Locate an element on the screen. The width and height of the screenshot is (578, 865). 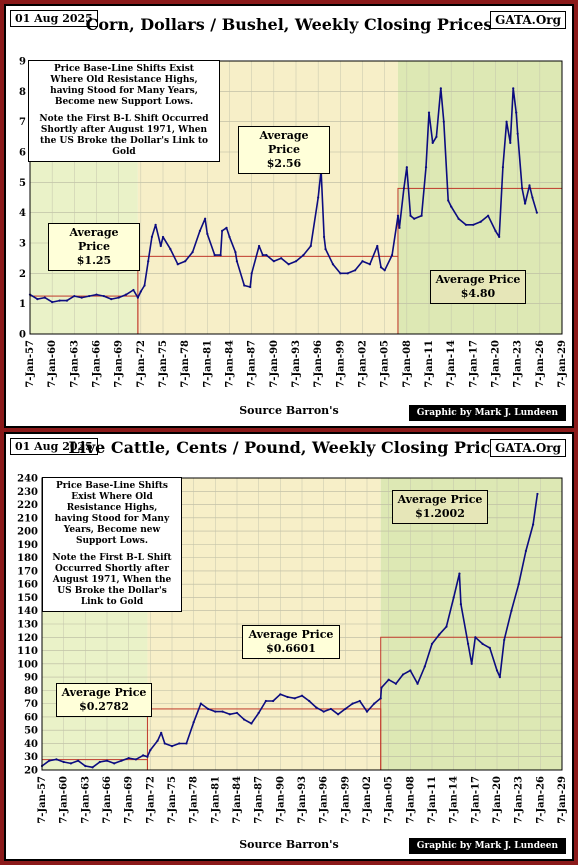
cattle-y-tick-label: 240 is located at coordinates (27, 479).